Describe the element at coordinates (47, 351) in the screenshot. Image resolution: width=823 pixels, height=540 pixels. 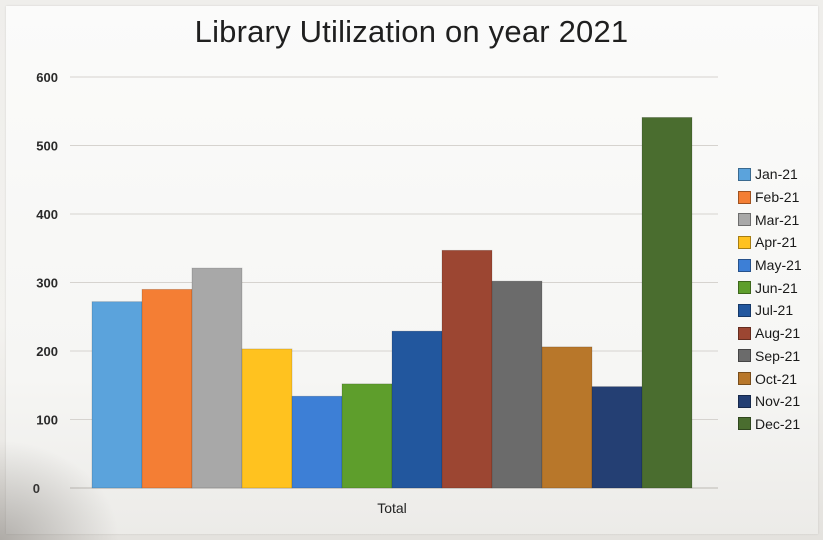
I see `y-tick-label: 200` at that location.